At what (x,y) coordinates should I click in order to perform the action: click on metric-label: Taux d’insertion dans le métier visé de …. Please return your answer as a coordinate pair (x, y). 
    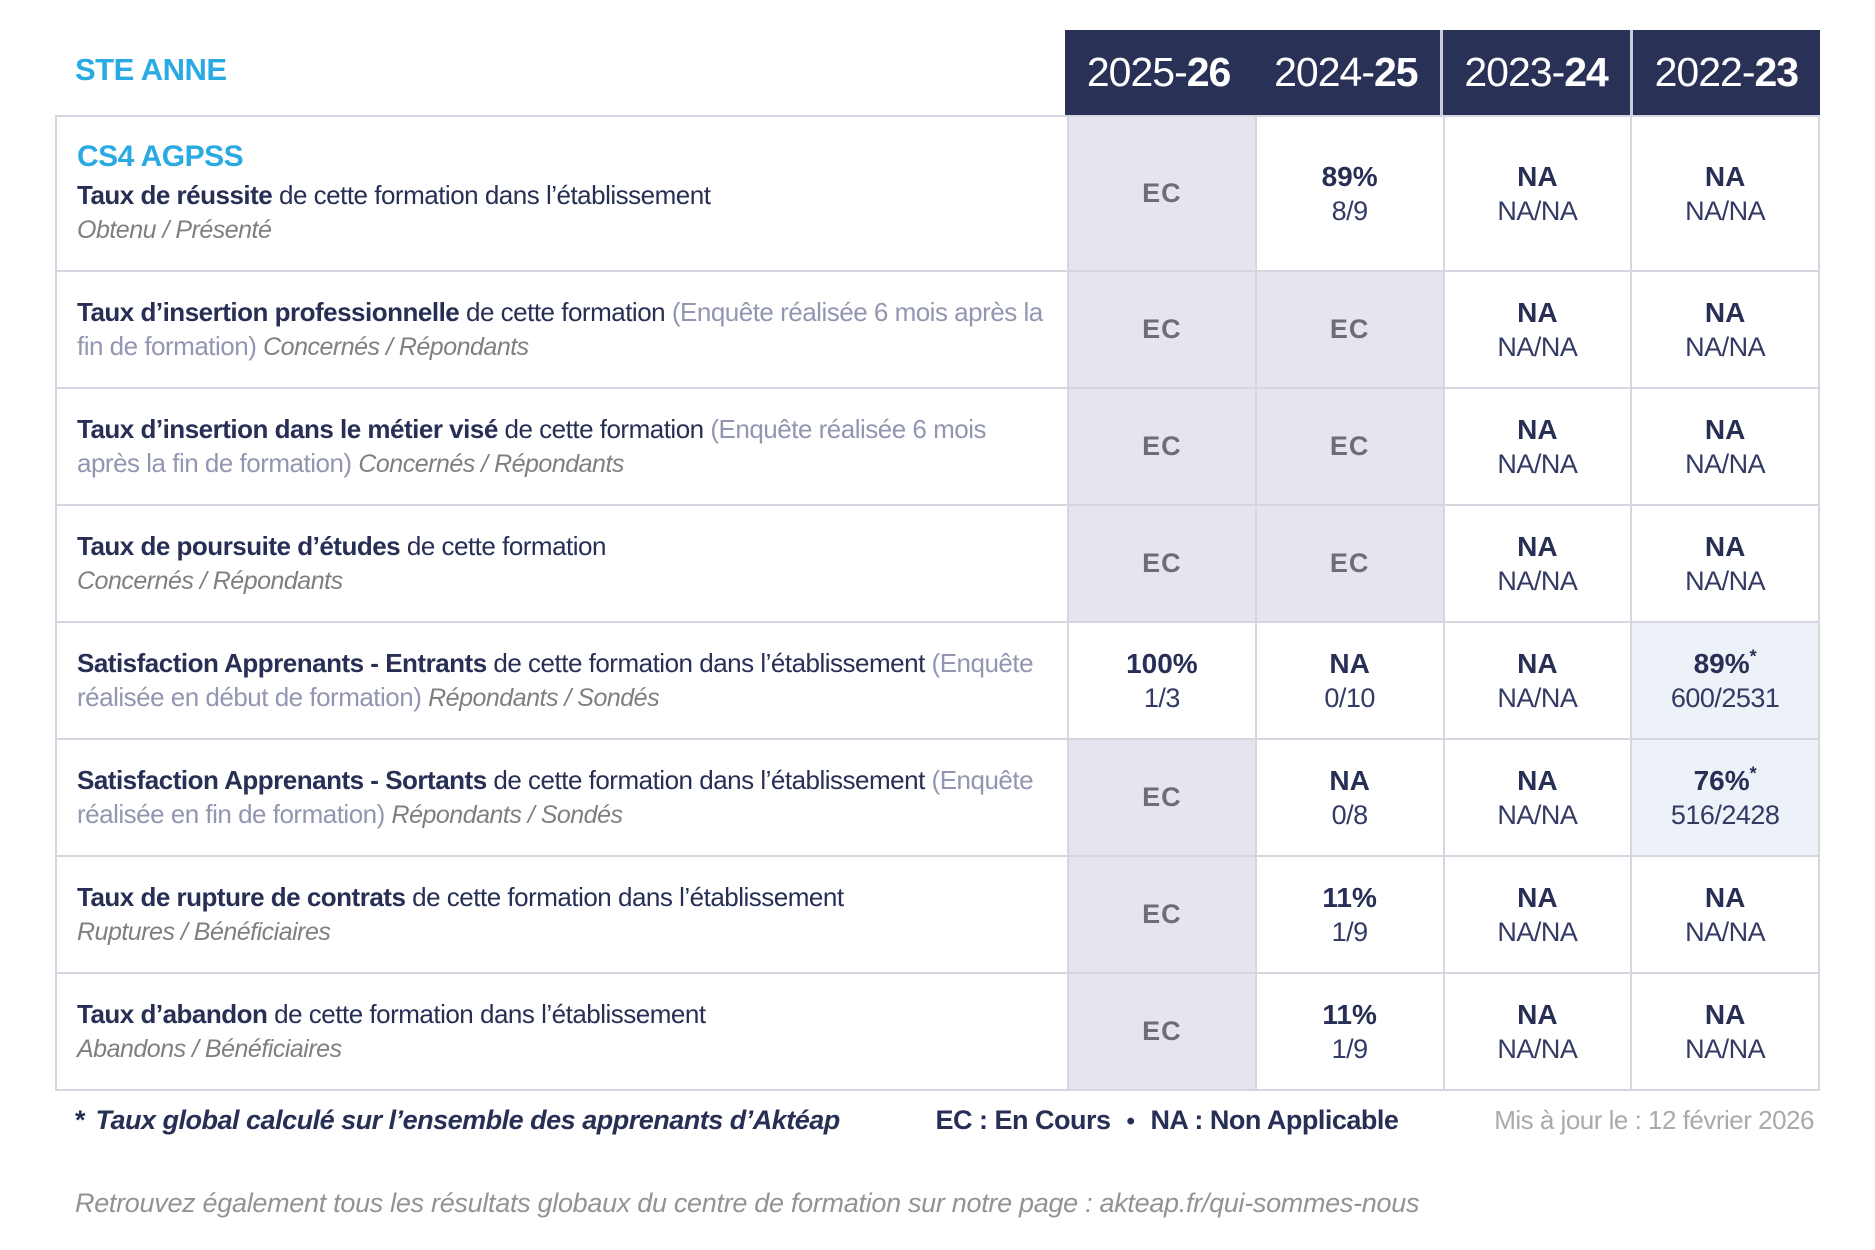
    Looking at the image, I should click on (562, 446).